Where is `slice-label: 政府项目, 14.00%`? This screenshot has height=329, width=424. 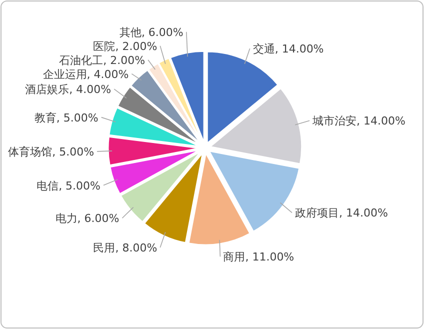
slice-label: 政府项目, 14.00% is located at coordinates (341, 213).